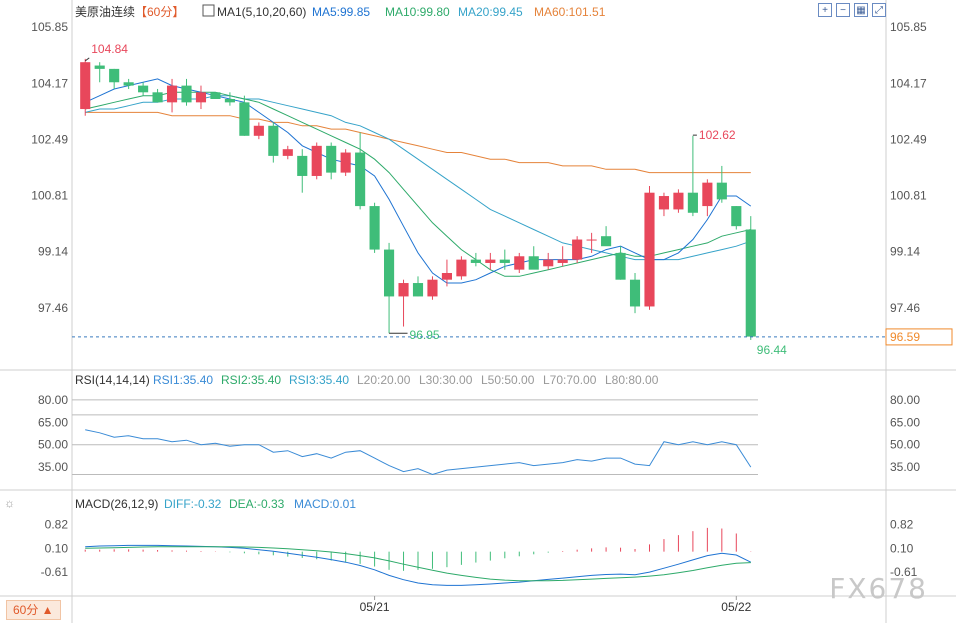  What do you see at coordinates (159, 12) in the screenshot?
I see `period-tag: 【60分】` at bounding box center [159, 12].